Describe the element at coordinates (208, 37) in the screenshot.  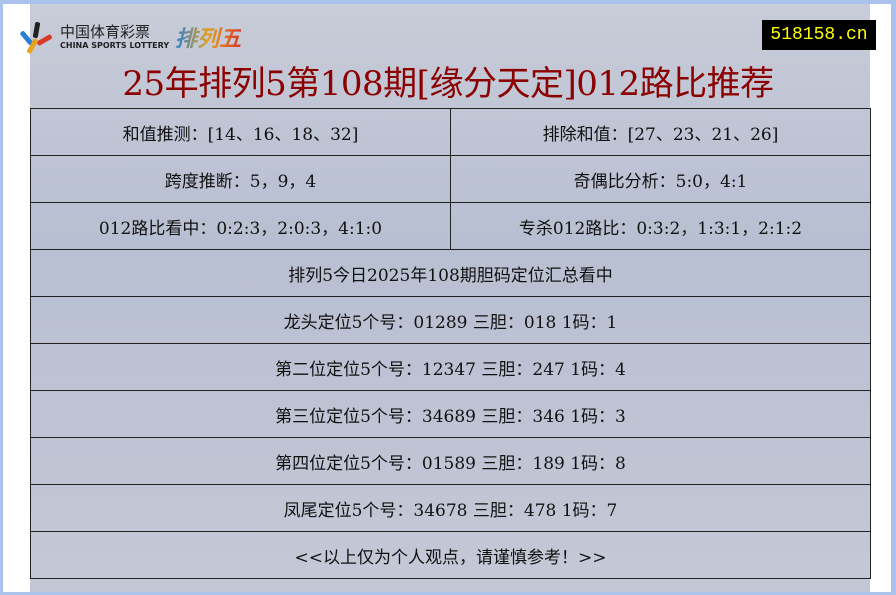
I see `logo-product-text: 排列五` at that location.